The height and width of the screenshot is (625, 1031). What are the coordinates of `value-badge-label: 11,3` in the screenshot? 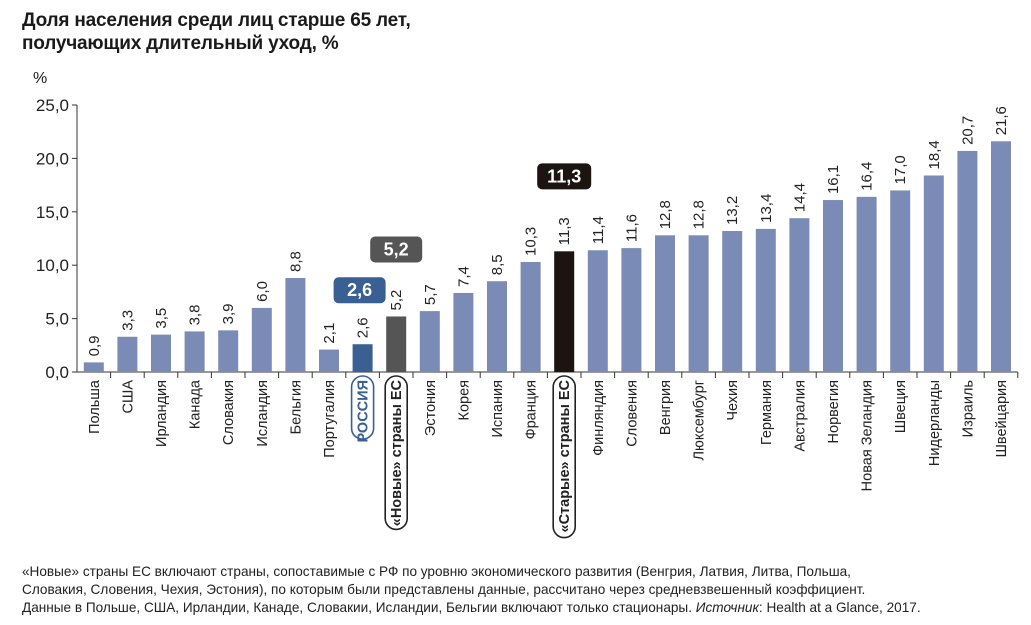 It's located at (564, 176).